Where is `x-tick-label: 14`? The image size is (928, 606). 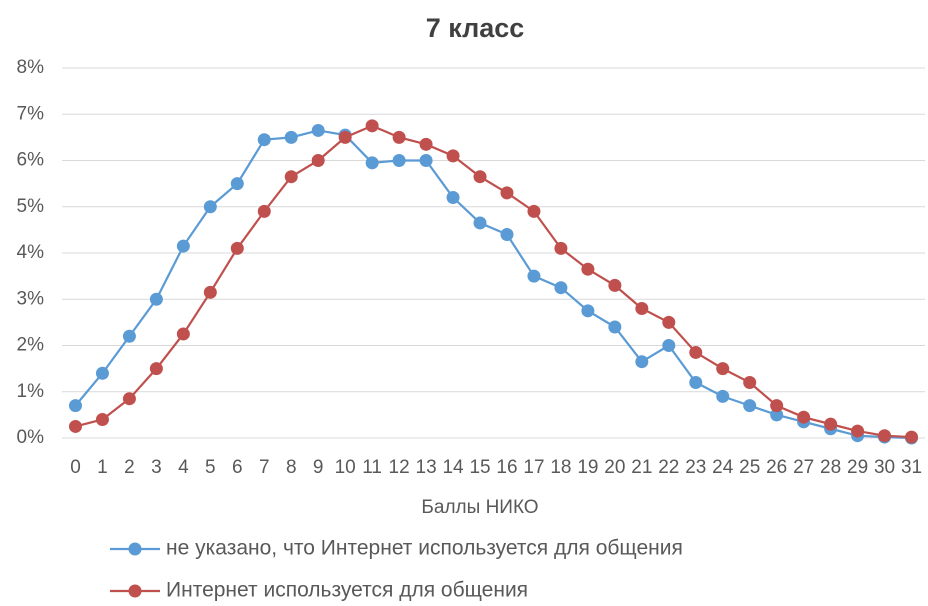 x-tick-label: 14 is located at coordinates (453, 467).